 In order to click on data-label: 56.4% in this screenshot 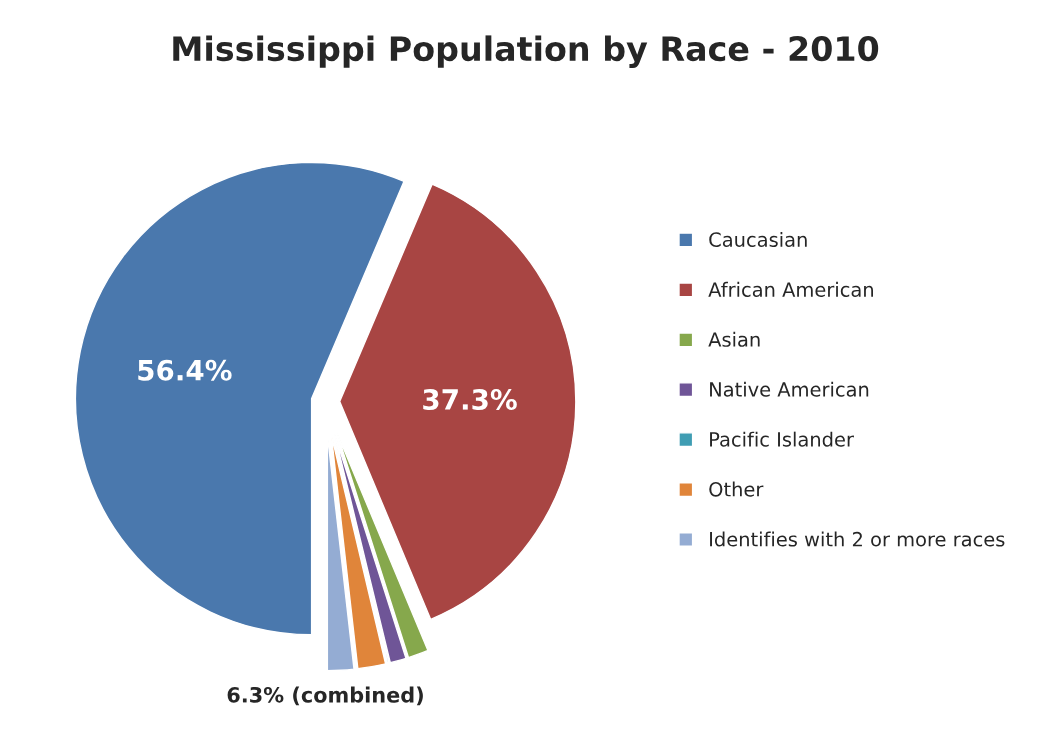, I will do `click(185, 370)`.